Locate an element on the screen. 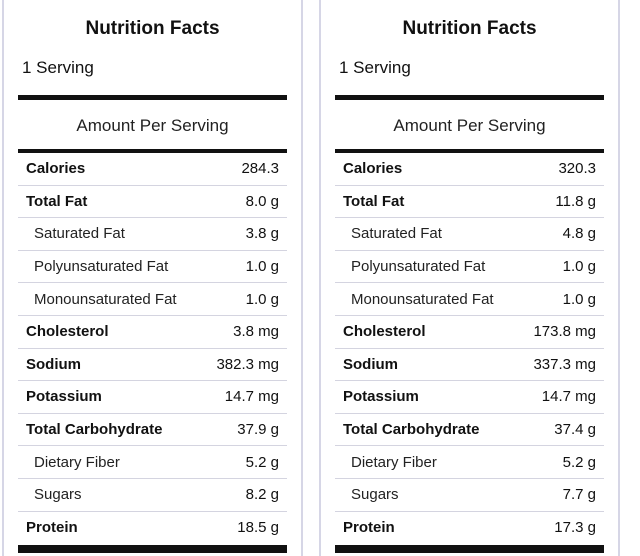 The image size is (640, 556). nutrient-value: 3.8 mg is located at coordinates (256, 332).